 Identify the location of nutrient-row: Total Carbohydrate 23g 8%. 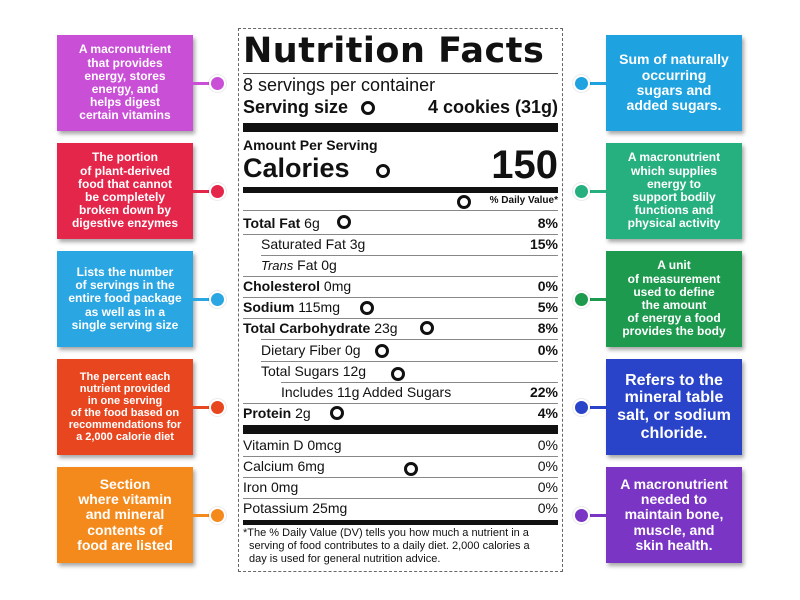
(400, 328).